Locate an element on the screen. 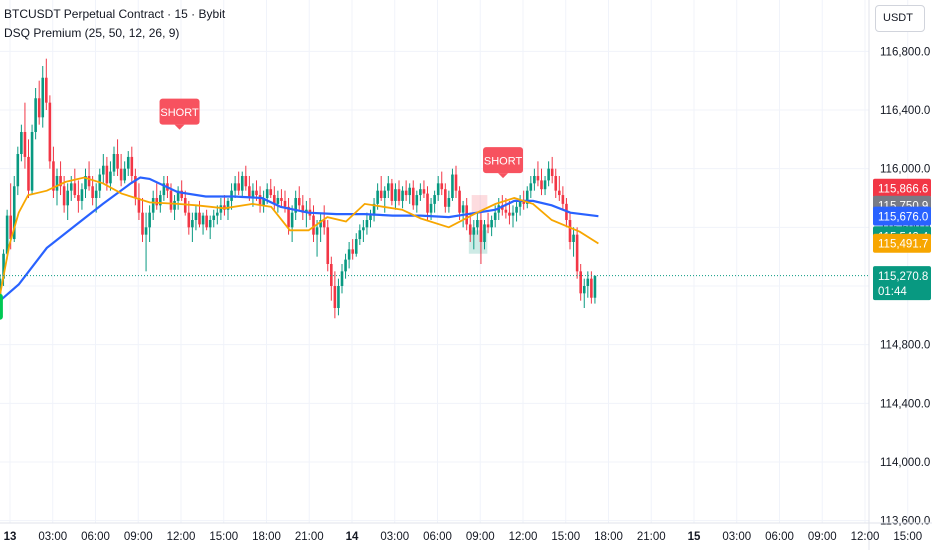  time-tick-label: 09:00 is located at coordinates (822, 537).